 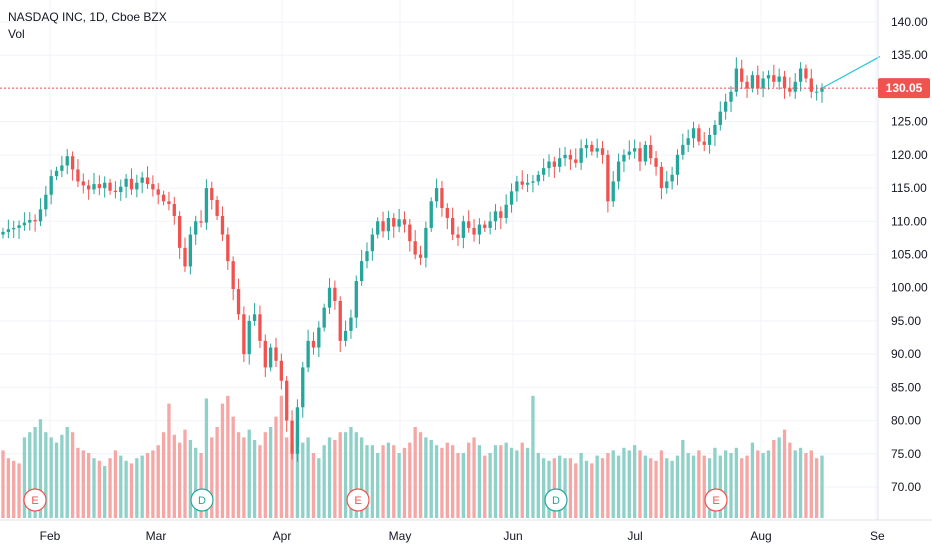 I want to click on marker-circle, so click(x=202, y=500).